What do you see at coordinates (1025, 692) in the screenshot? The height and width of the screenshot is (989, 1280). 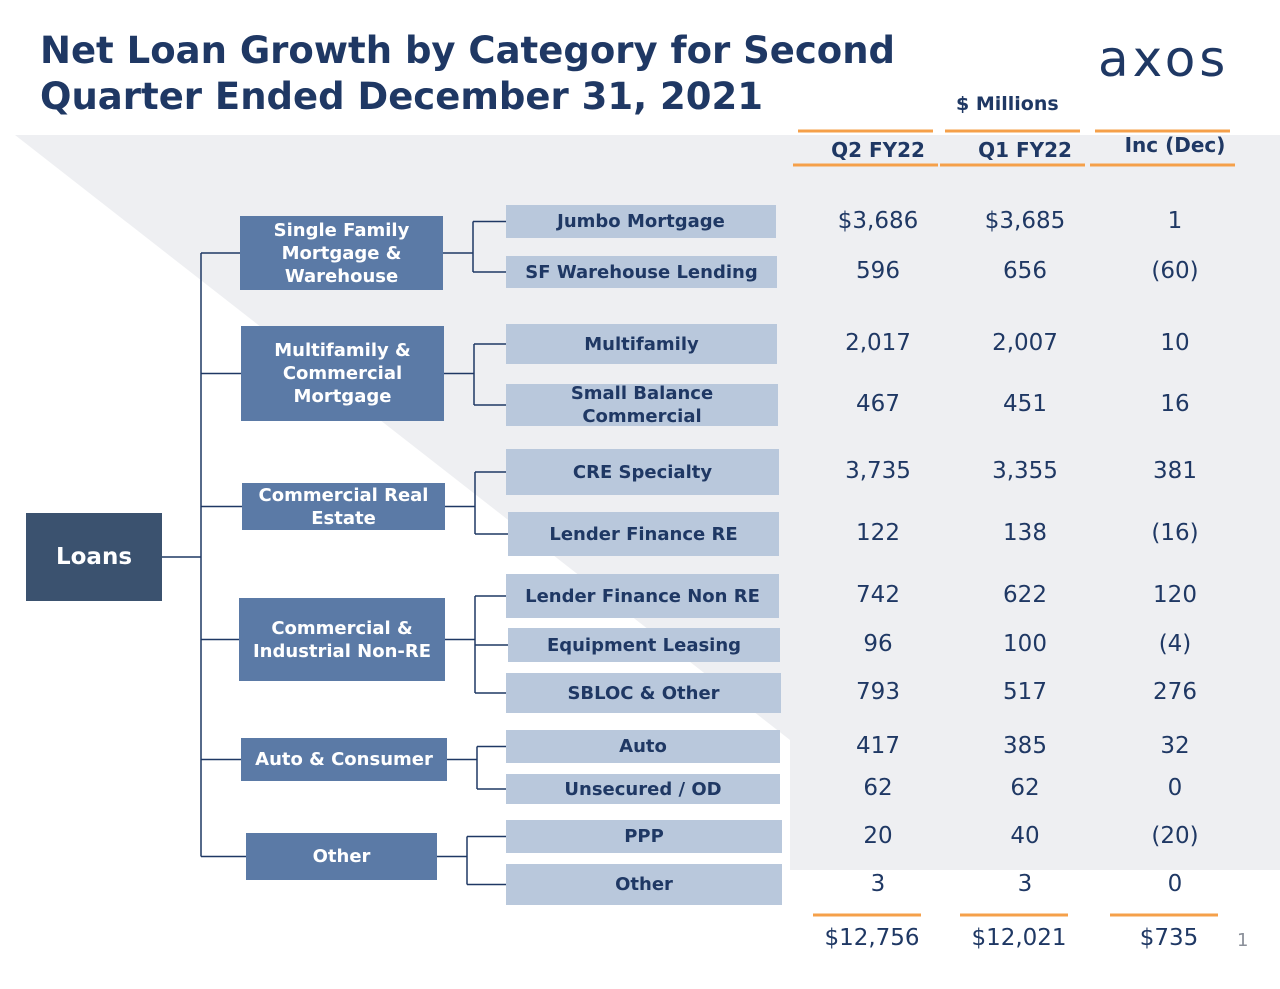 I see `value-cell: 517` at bounding box center [1025, 692].